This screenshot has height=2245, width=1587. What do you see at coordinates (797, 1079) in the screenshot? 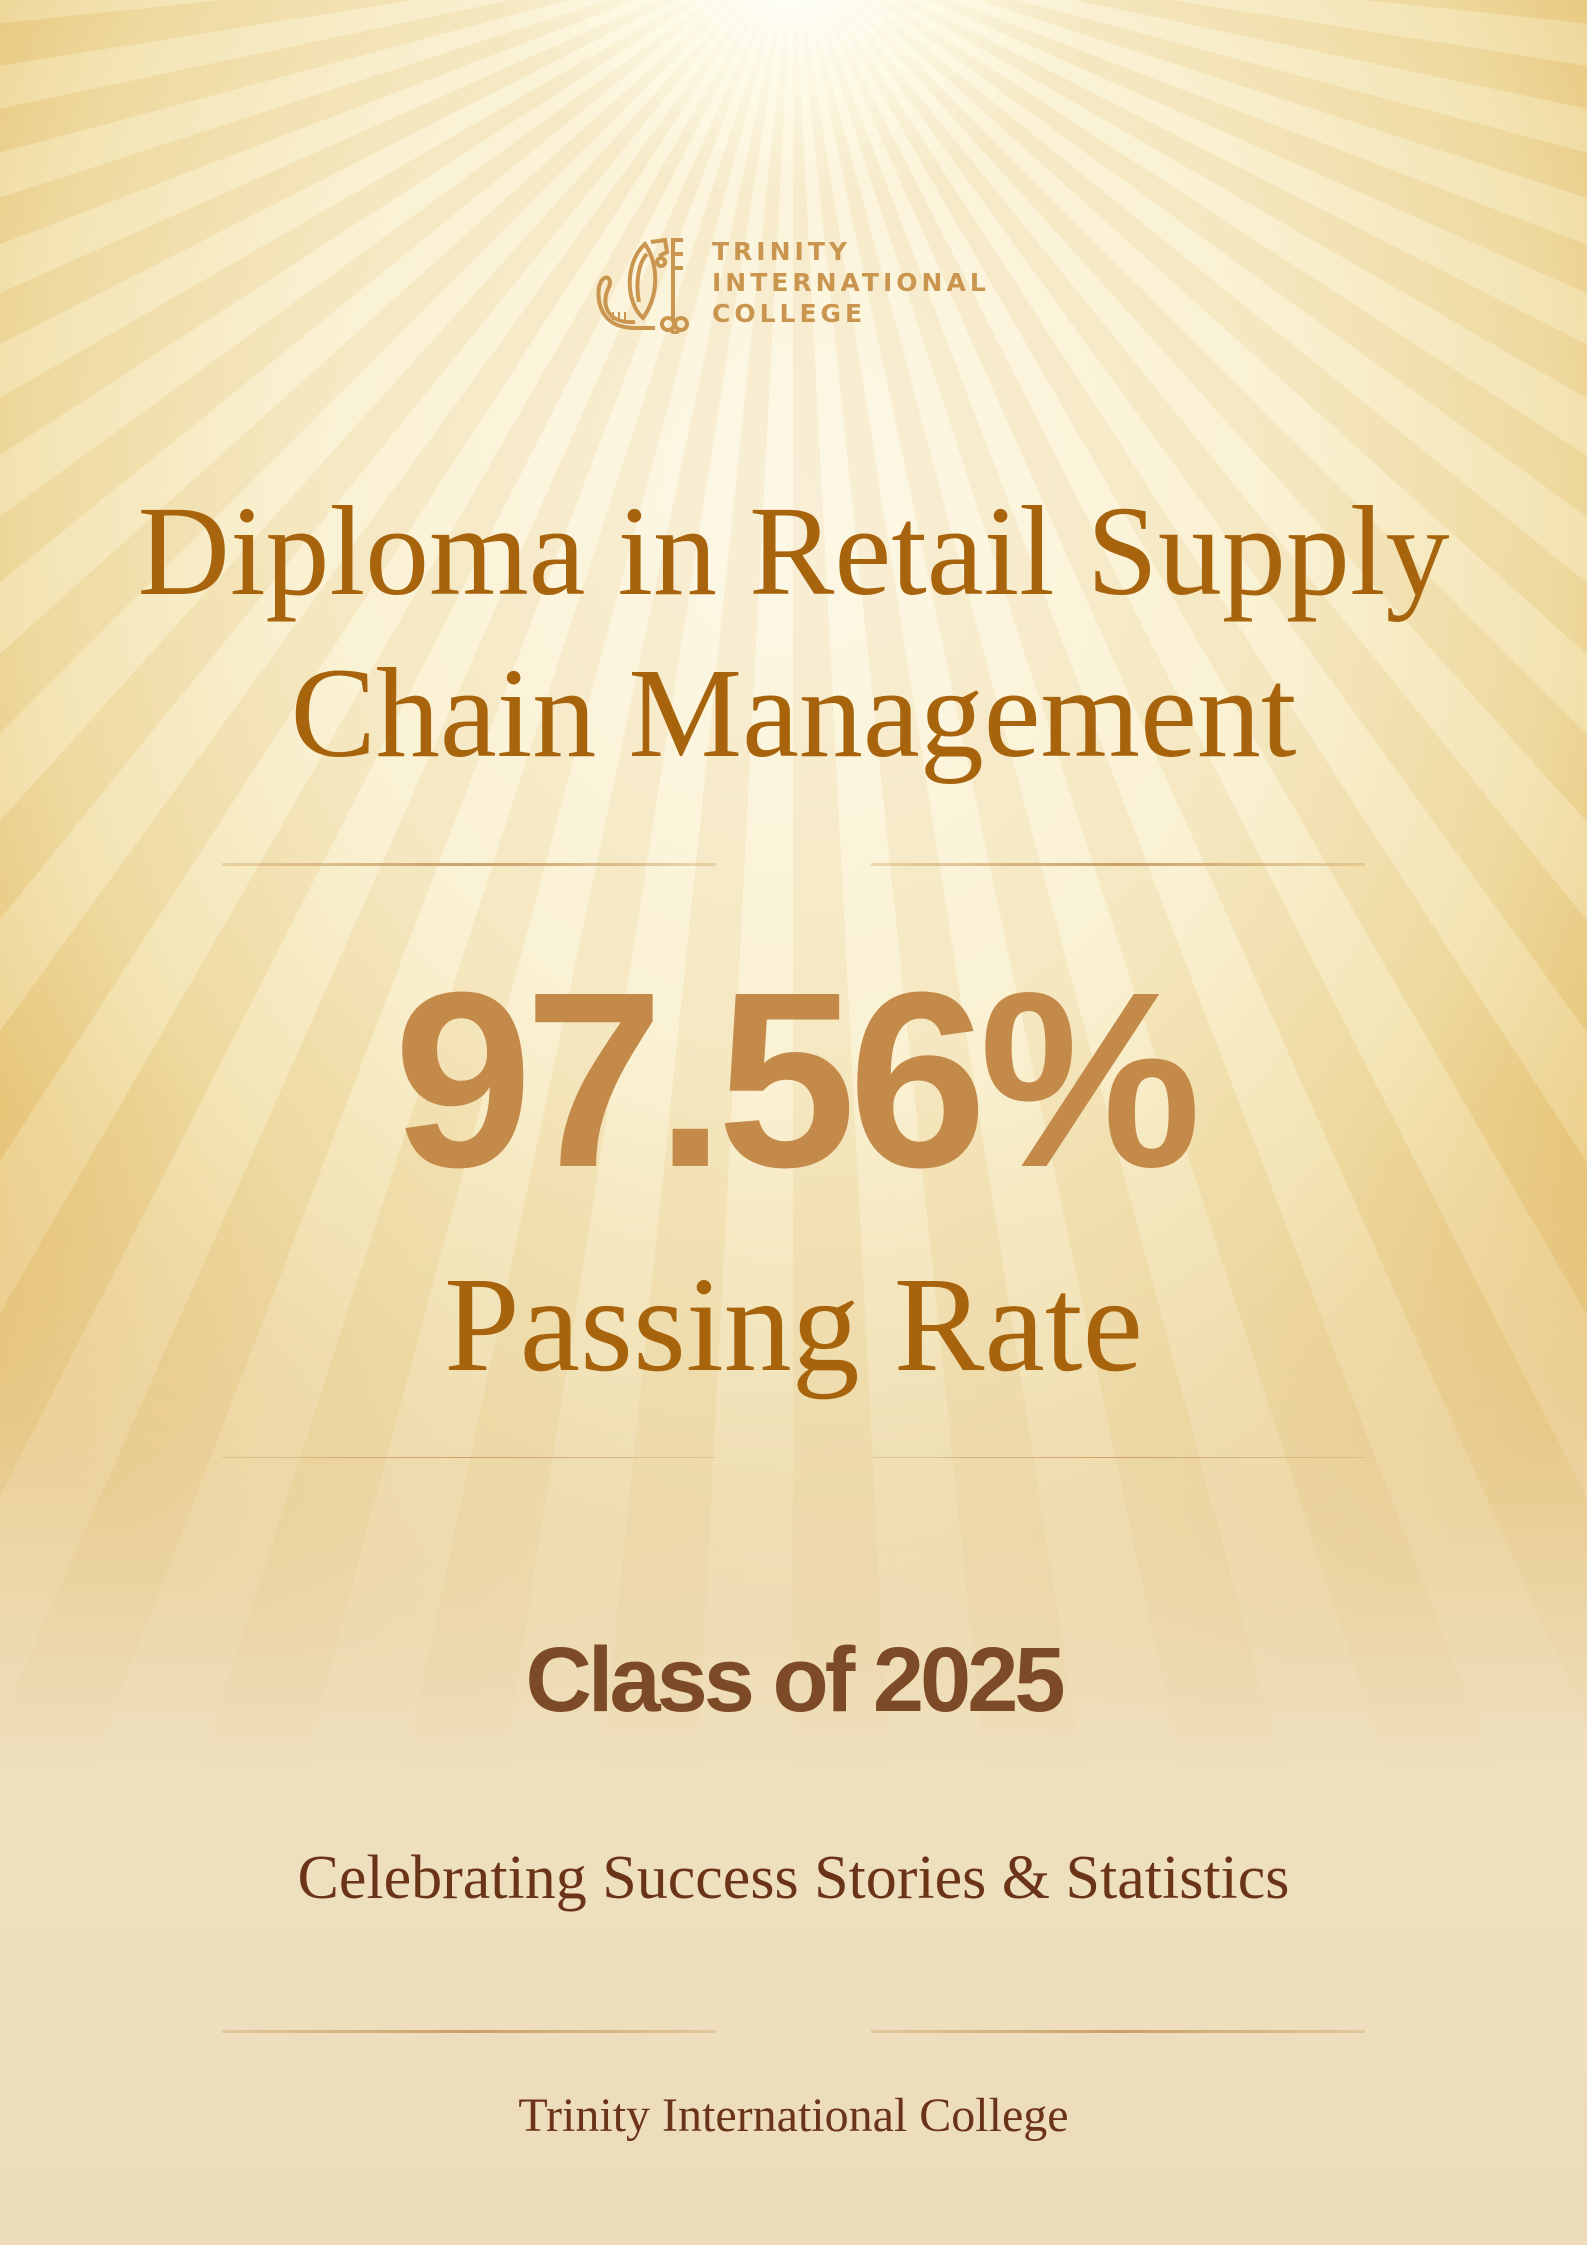
I see `passing-rate-value: 97.56%` at bounding box center [797, 1079].